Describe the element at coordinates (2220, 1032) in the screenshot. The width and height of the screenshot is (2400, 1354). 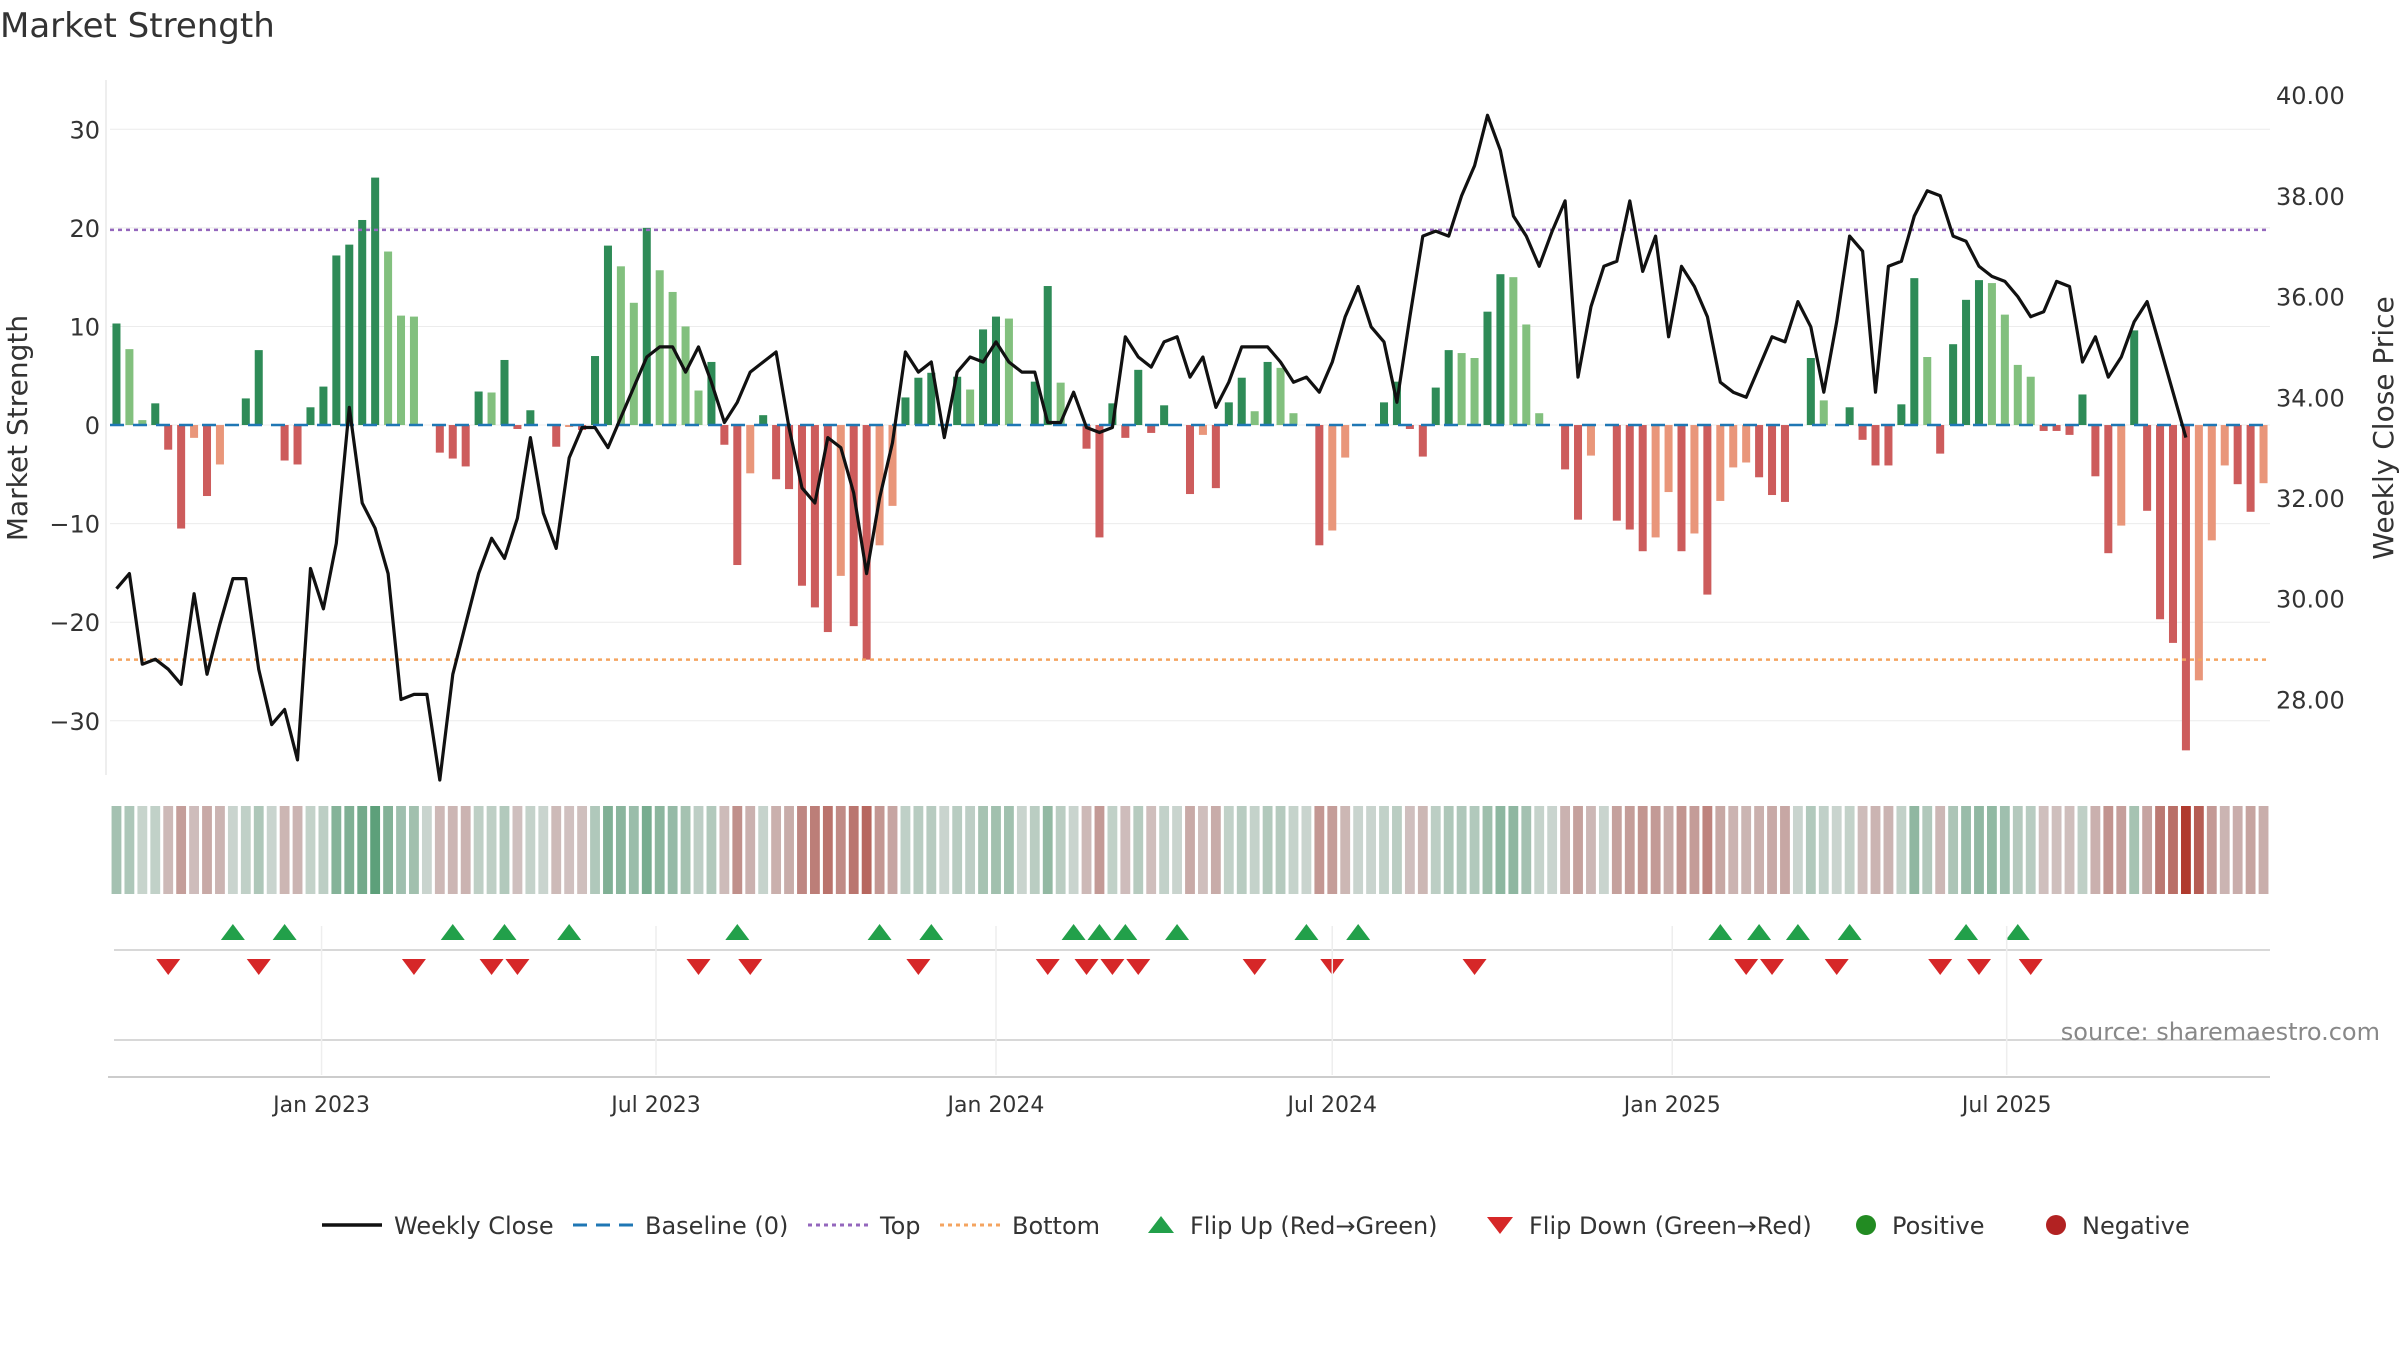
I see `source-label: source: sharemaestro.com` at that location.